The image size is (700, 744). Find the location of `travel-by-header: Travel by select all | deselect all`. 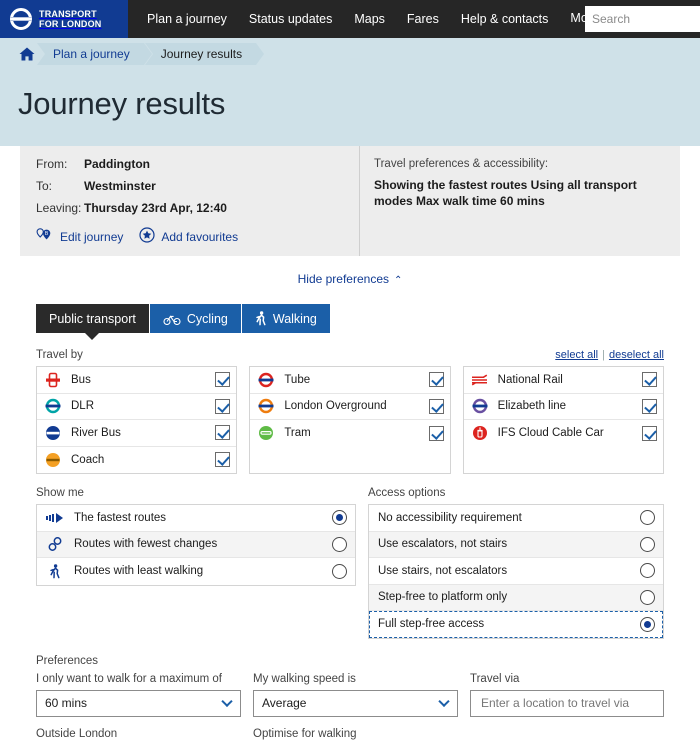

travel-by-header: Travel by select all | deselect all is located at coordinates (350, 355).